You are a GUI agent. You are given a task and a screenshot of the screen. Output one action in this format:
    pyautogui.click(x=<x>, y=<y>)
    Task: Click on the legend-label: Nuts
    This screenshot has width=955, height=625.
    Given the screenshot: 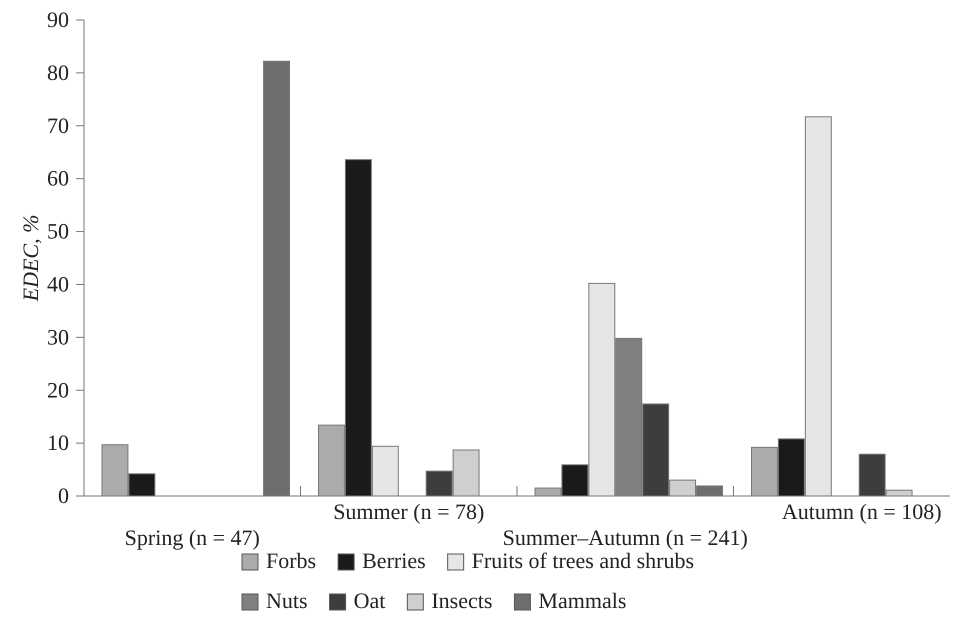 What is the action you would take?
    pyautogui.click(x=287, y=600)
    